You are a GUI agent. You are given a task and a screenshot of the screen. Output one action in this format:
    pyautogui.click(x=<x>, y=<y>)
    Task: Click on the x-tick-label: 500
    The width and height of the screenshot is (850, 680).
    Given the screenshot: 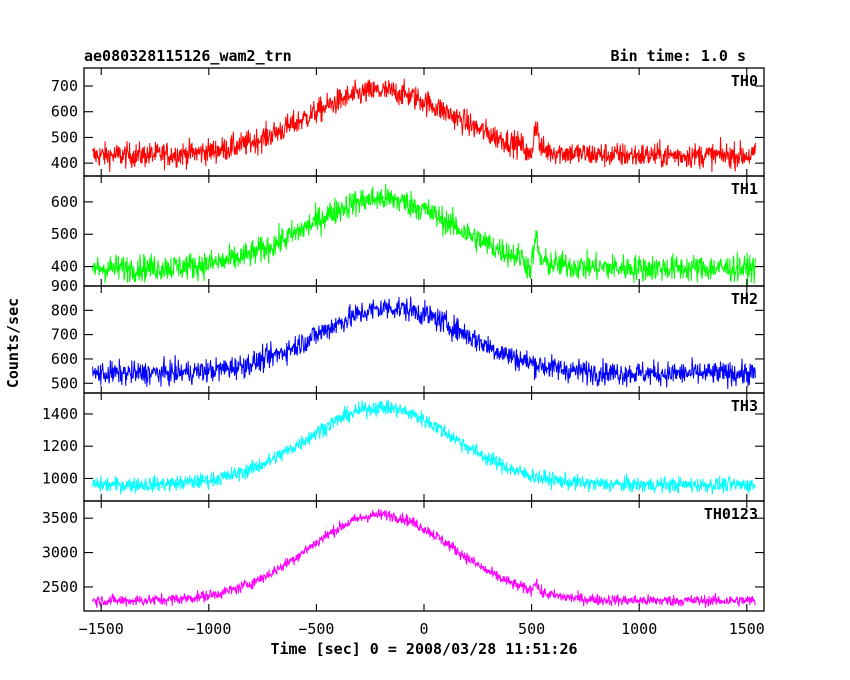 What is the action you would take?
    pyautogui.click(x=531, y=629)
    